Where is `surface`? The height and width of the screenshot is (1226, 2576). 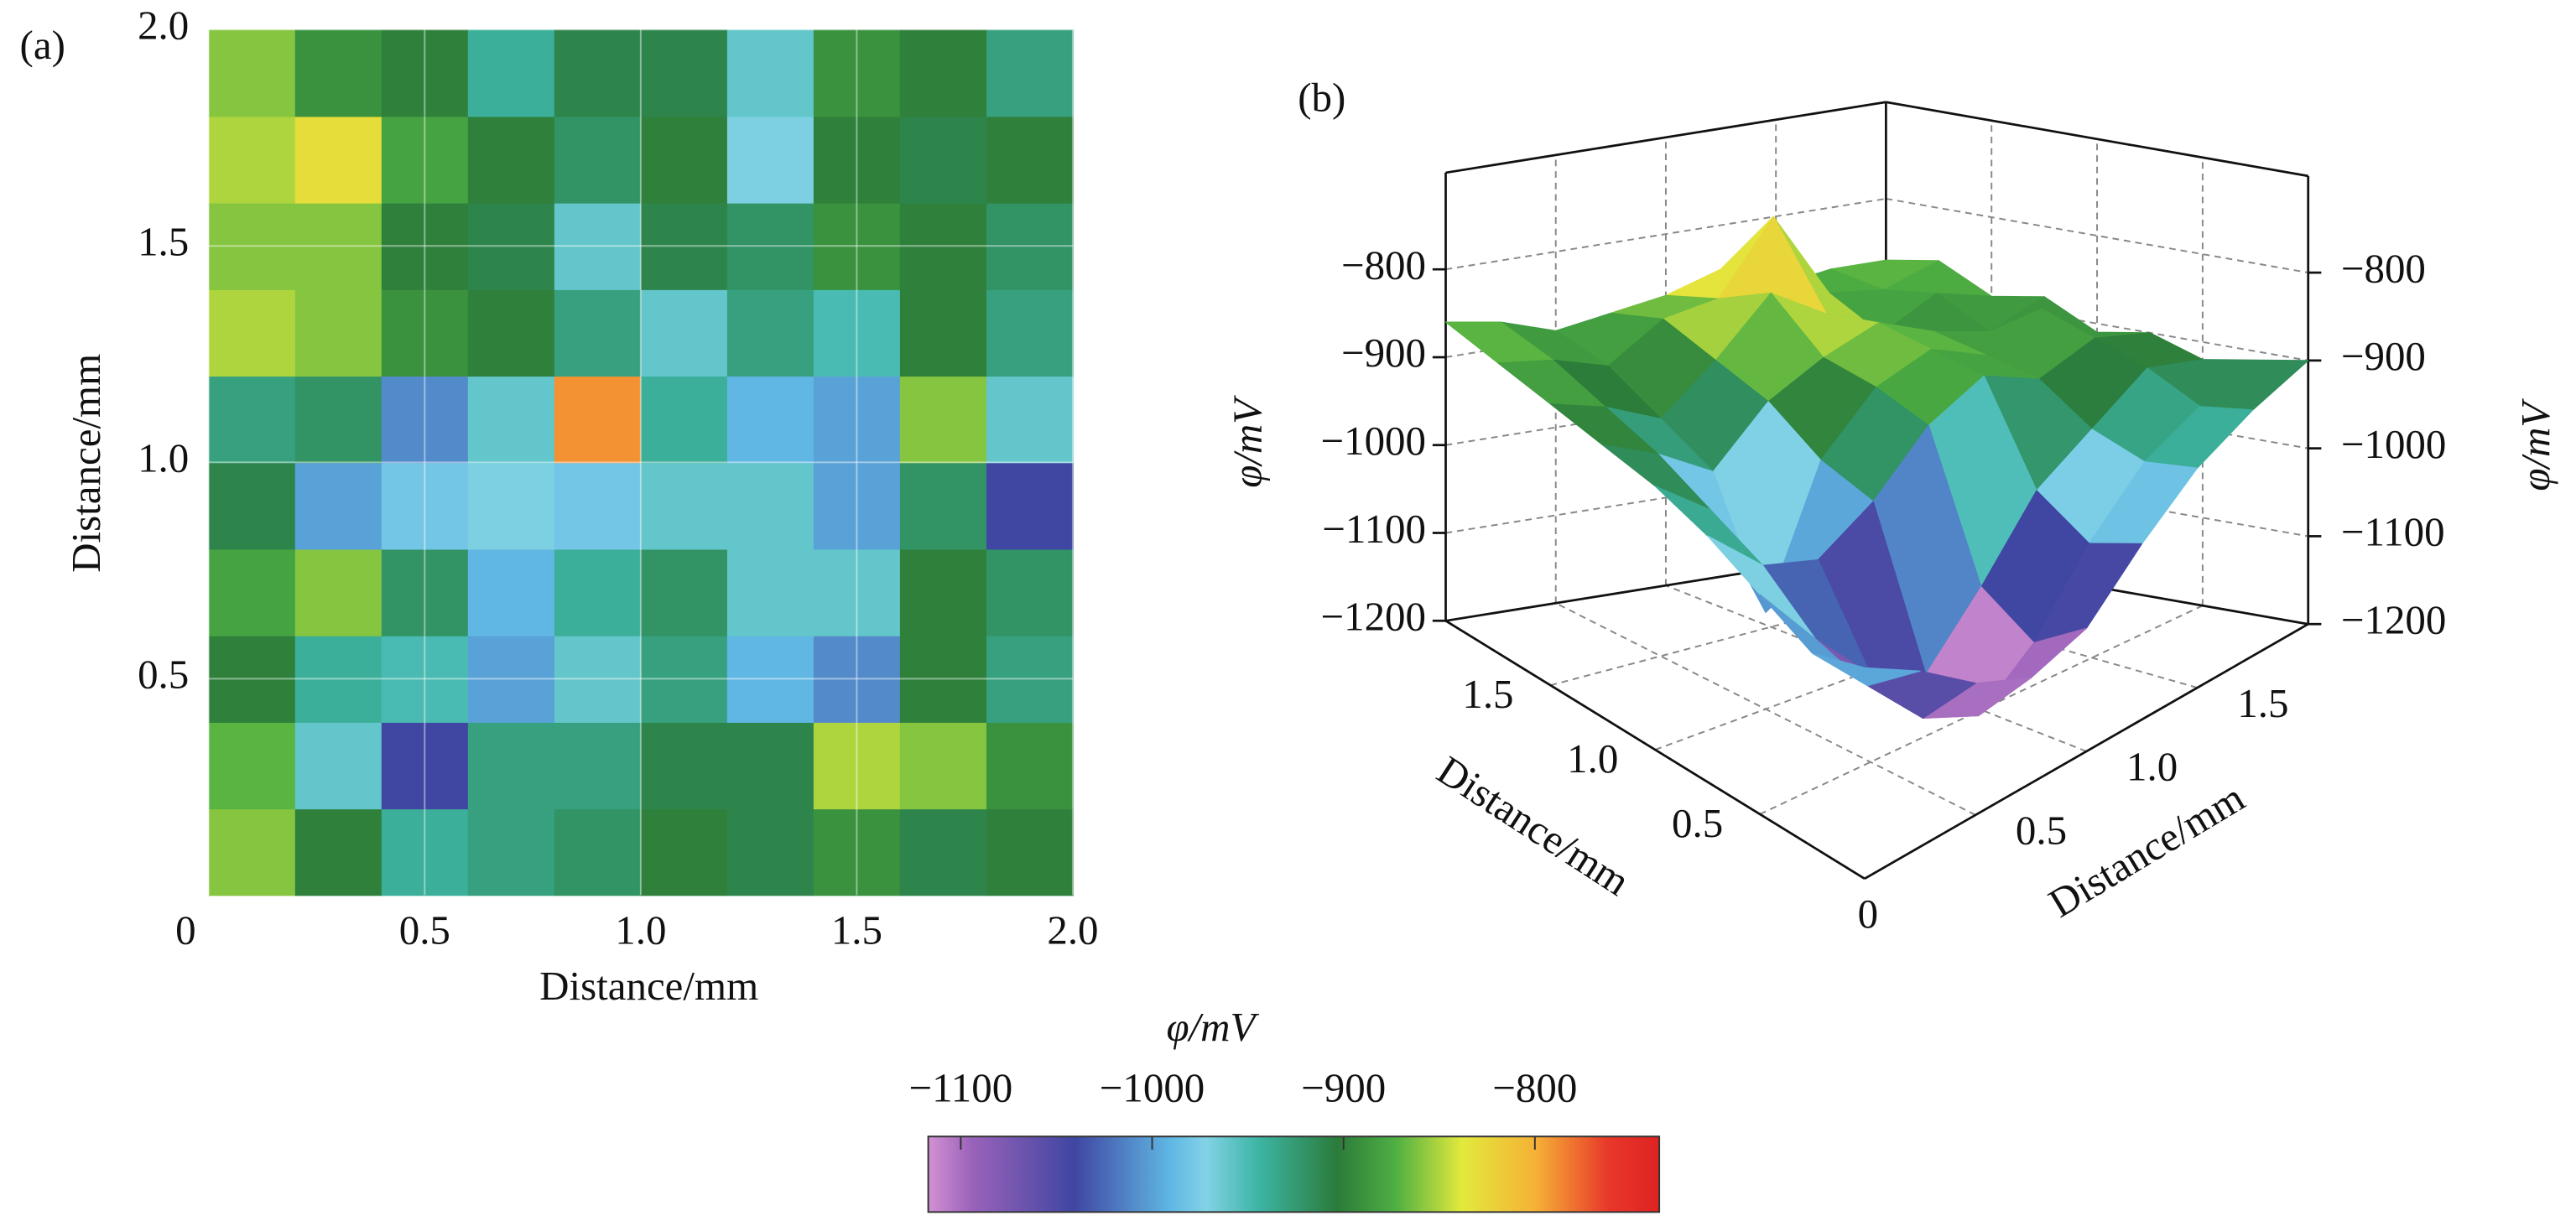
surface is located at coordinates (1877, 467).